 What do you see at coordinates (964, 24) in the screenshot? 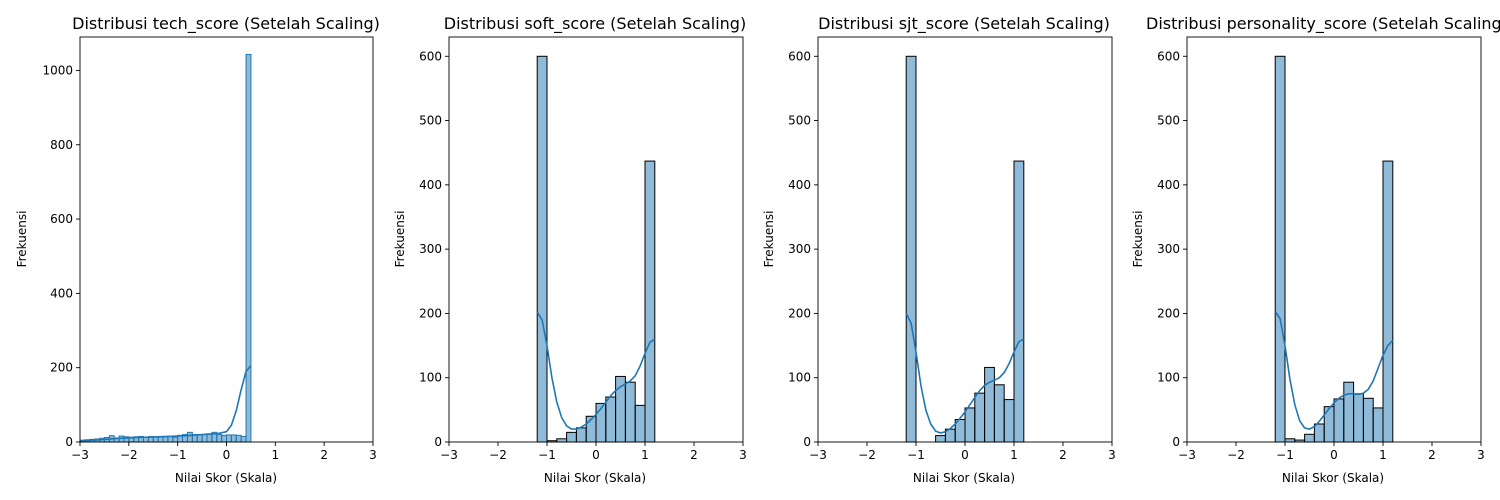
I see `chart-title: Distribusi sjt_score (Setelah Scaling)` at bounding box center [964, 24].